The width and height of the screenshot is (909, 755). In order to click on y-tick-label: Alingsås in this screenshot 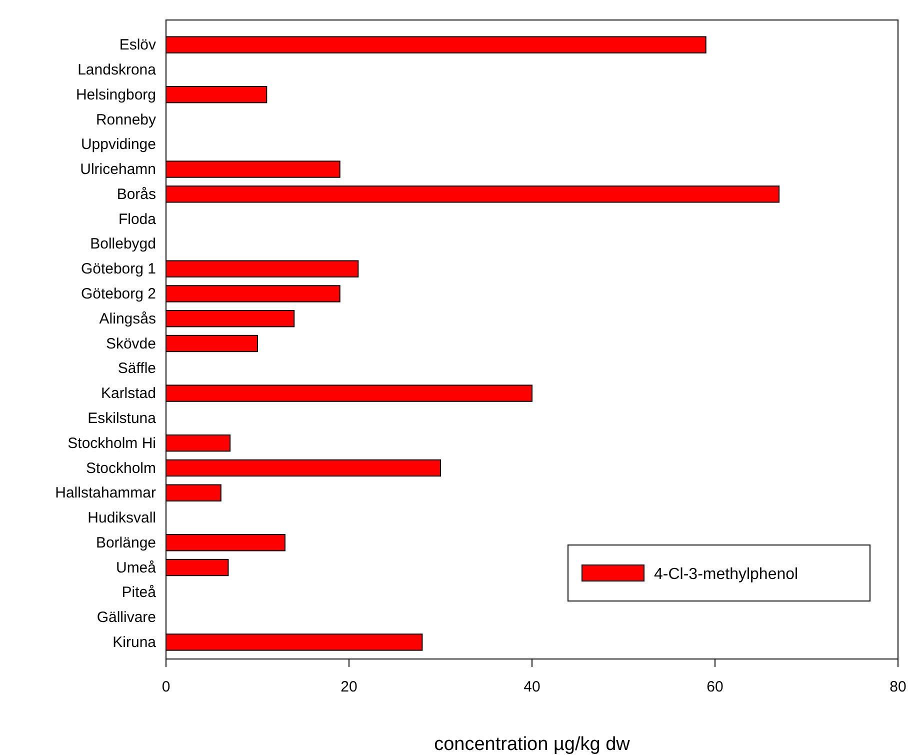, I will do `click(127, 319)`.